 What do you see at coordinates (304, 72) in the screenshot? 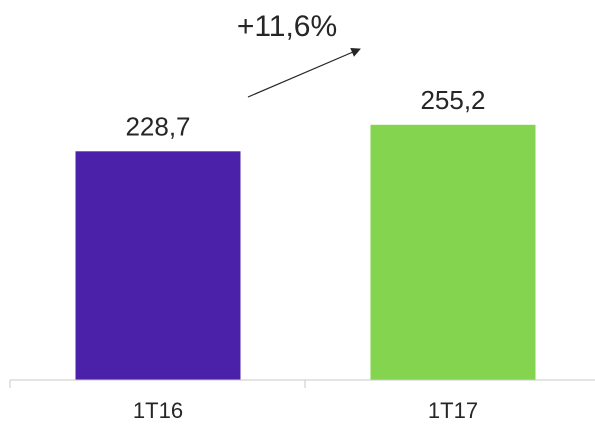
I see `growth-arrow` at bounding box center [304, 72].